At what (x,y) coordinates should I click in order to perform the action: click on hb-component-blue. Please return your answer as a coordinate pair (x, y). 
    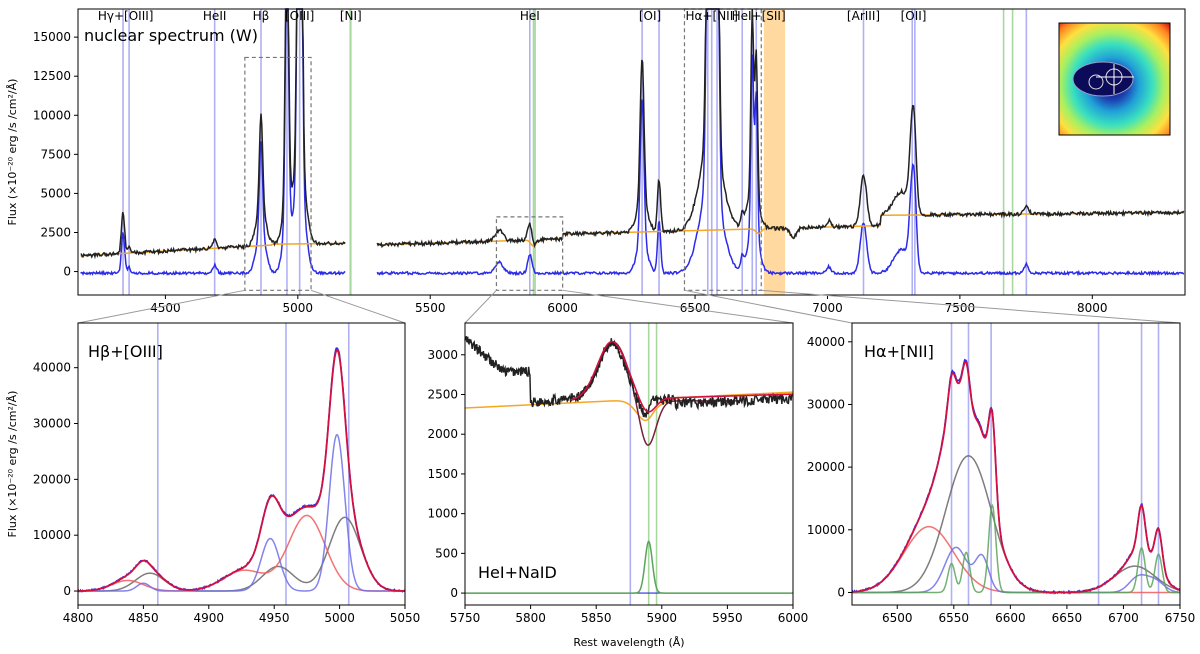
    Looking at the image, I should click on (241, 512).